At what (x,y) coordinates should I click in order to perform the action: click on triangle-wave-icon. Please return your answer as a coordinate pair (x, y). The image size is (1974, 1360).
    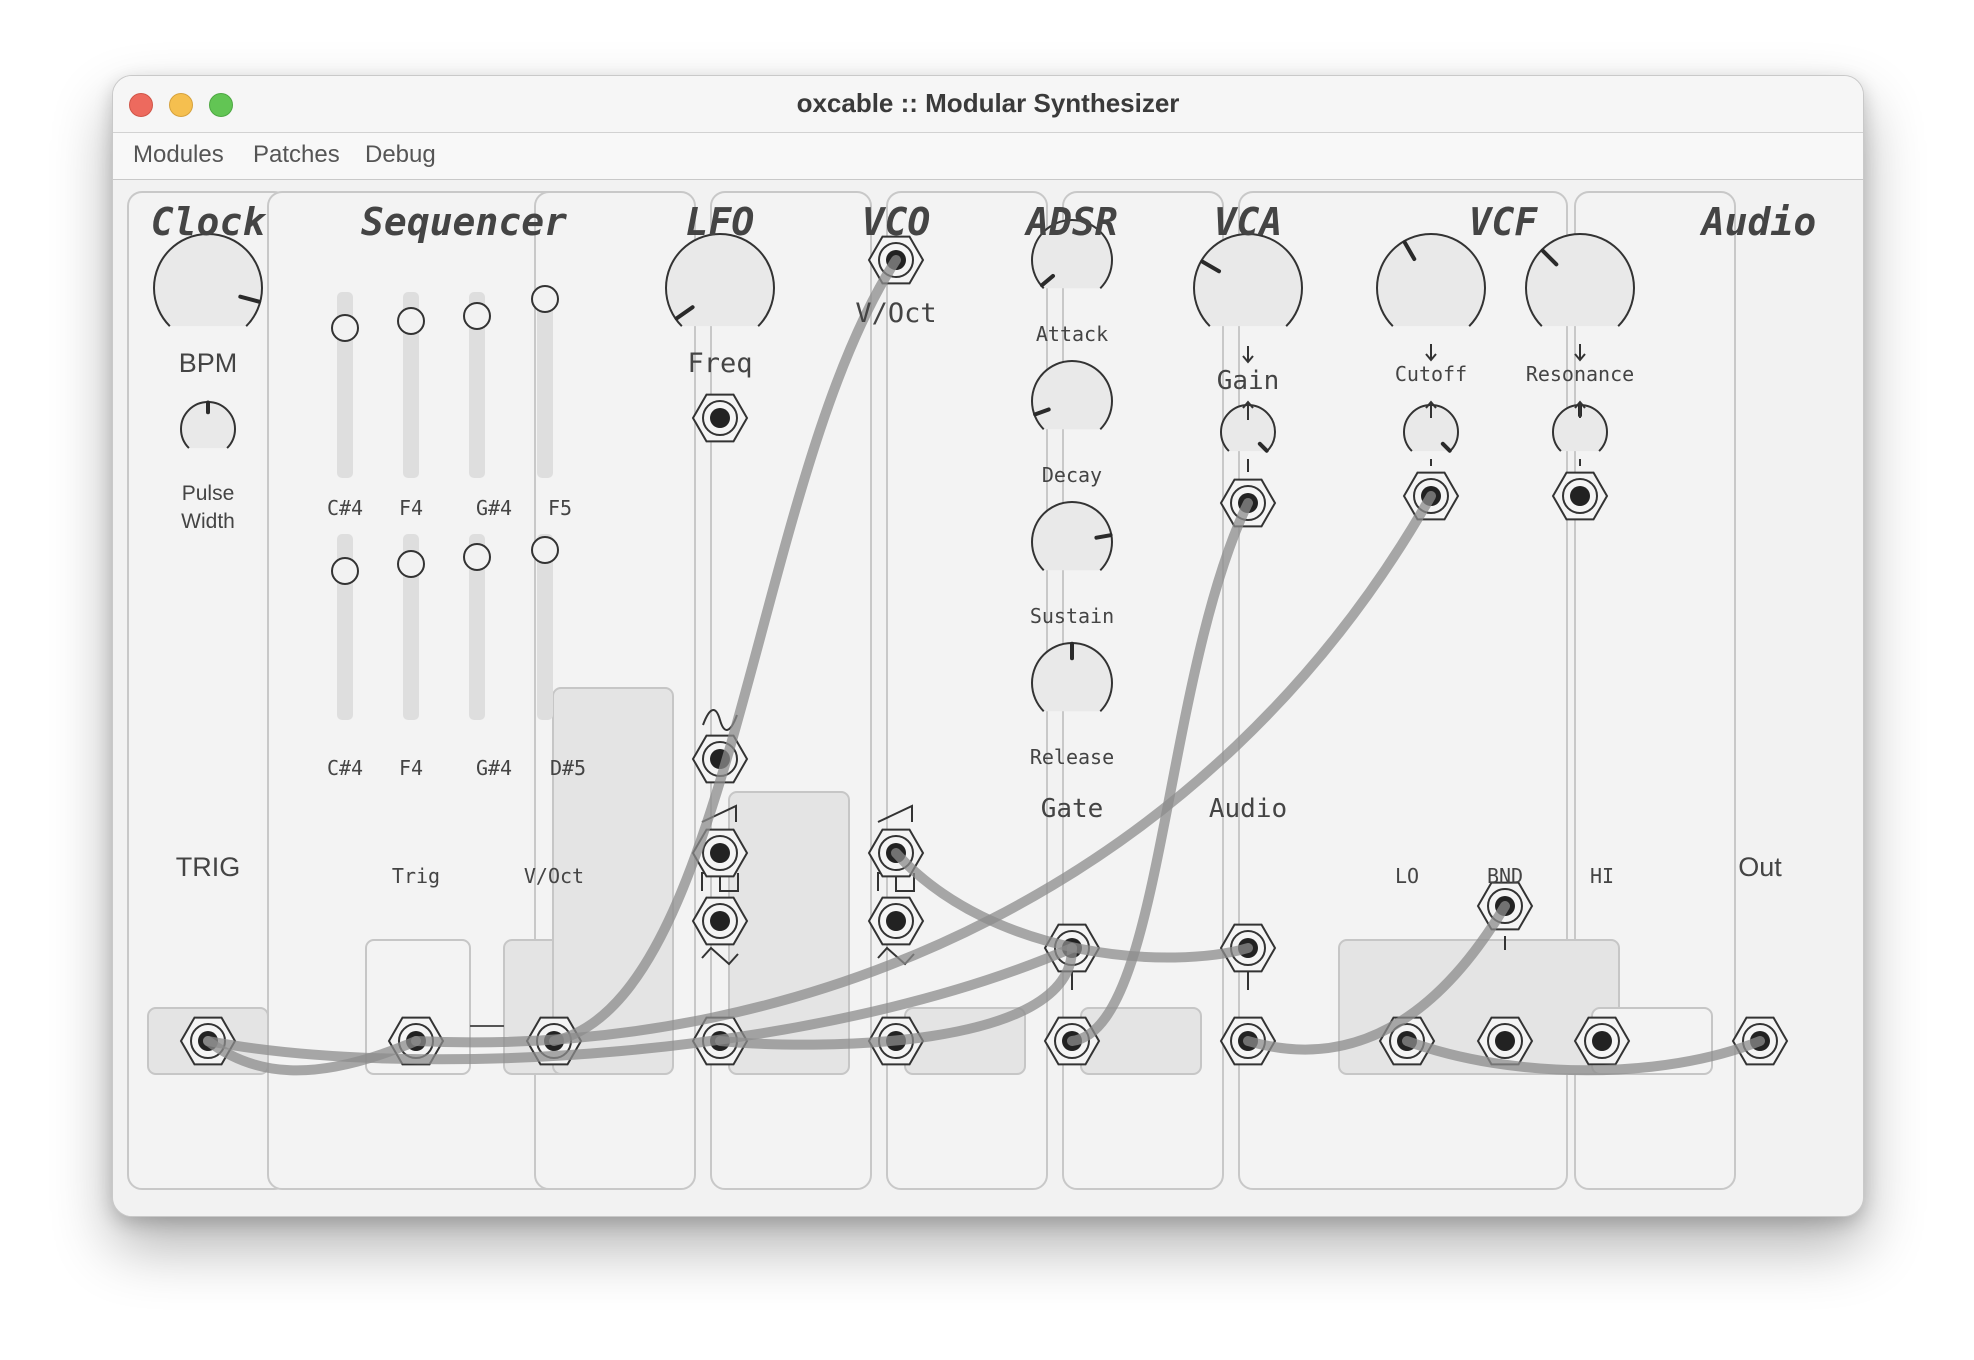
    Looking at the image, I should click on (720, 956).